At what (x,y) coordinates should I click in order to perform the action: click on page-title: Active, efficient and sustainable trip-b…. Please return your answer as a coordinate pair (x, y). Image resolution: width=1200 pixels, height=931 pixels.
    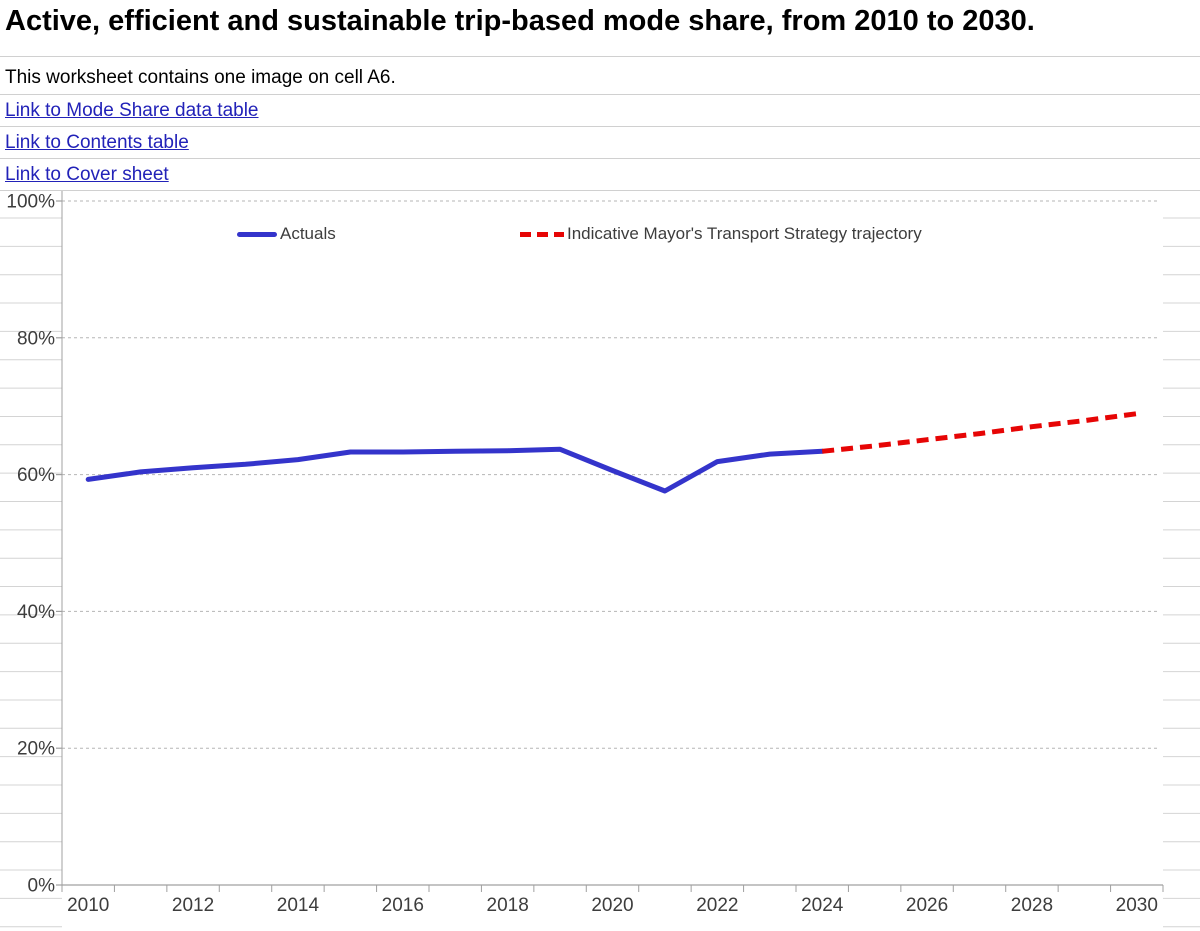
    Looking at the image, I should click on (520, 21).